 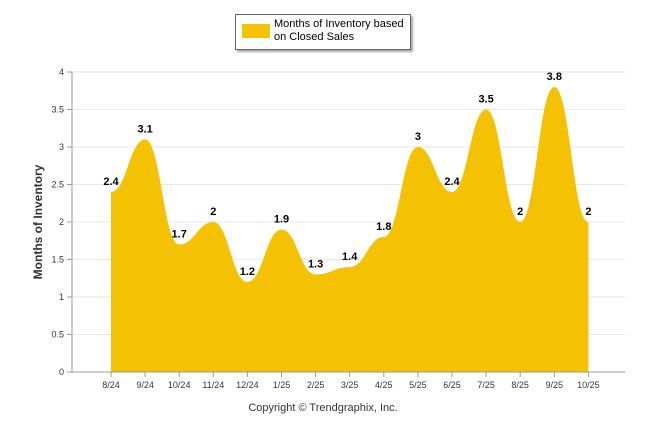 I want to click on y-tick-labels: 0 0.5 1 1.5 2 2.5 3 3.5 4, so click(x=57, y=222).